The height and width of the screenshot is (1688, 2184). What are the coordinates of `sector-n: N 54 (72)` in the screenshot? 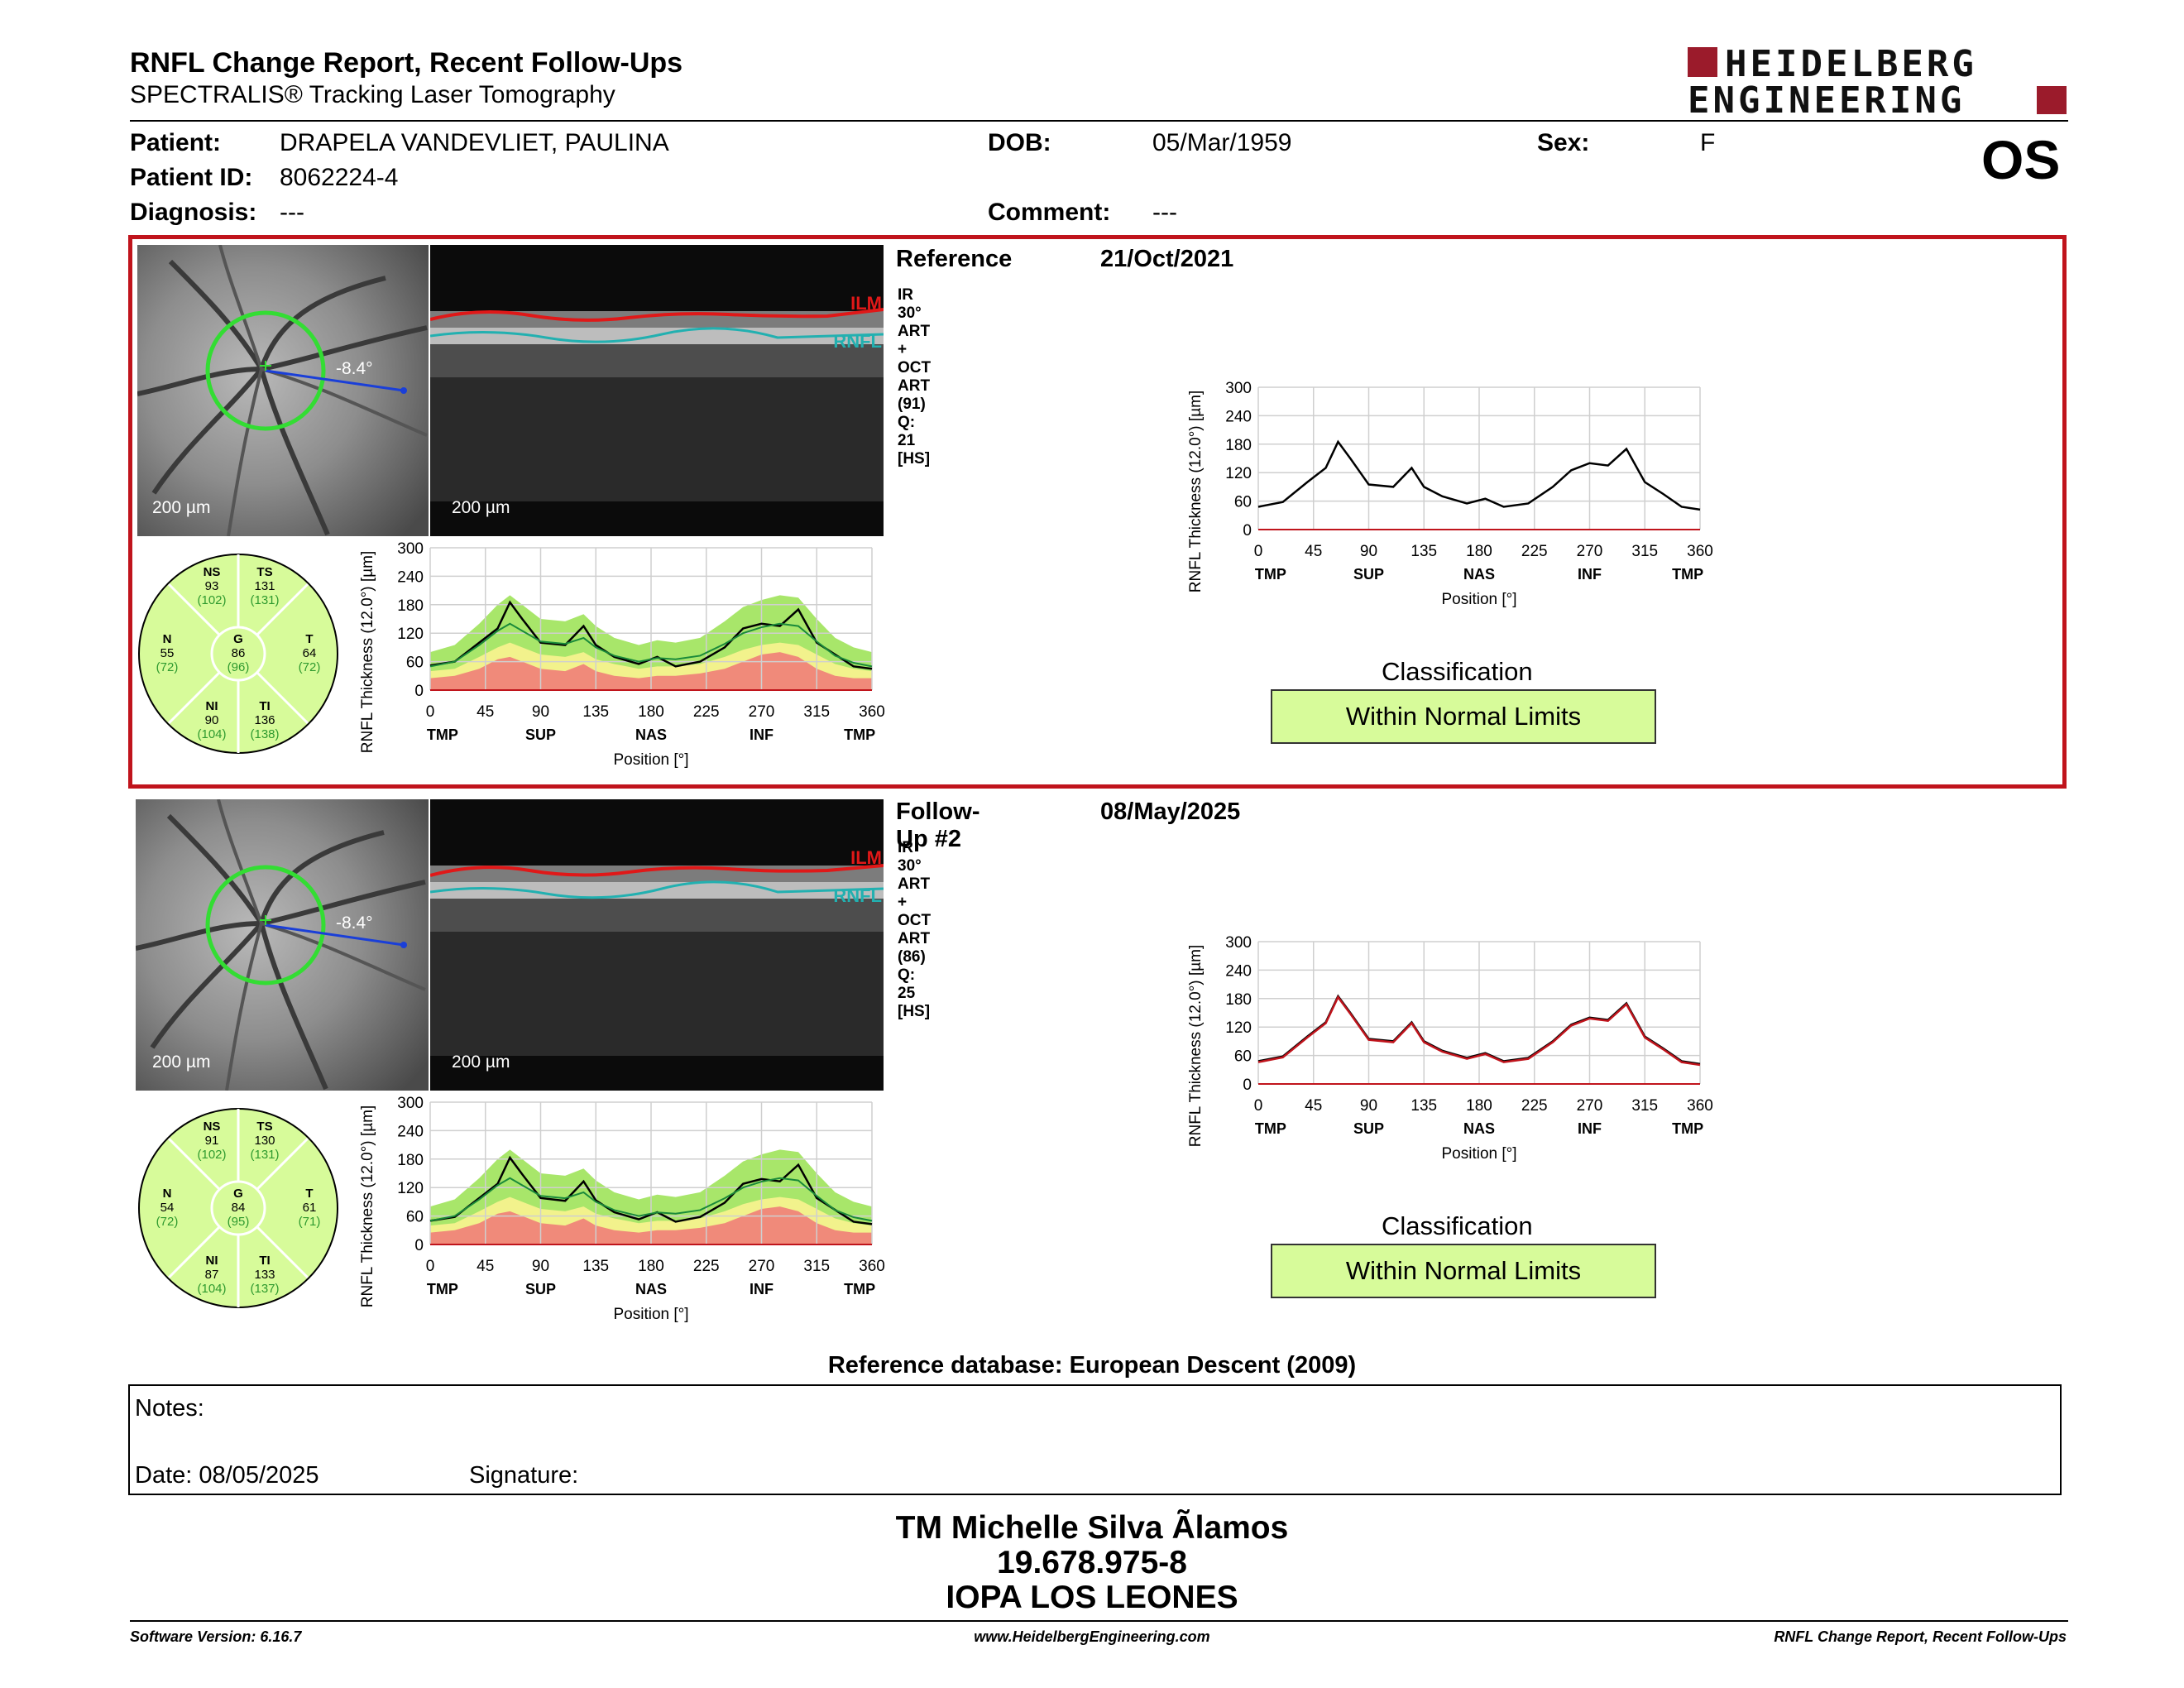 It's located at (167, 1208).